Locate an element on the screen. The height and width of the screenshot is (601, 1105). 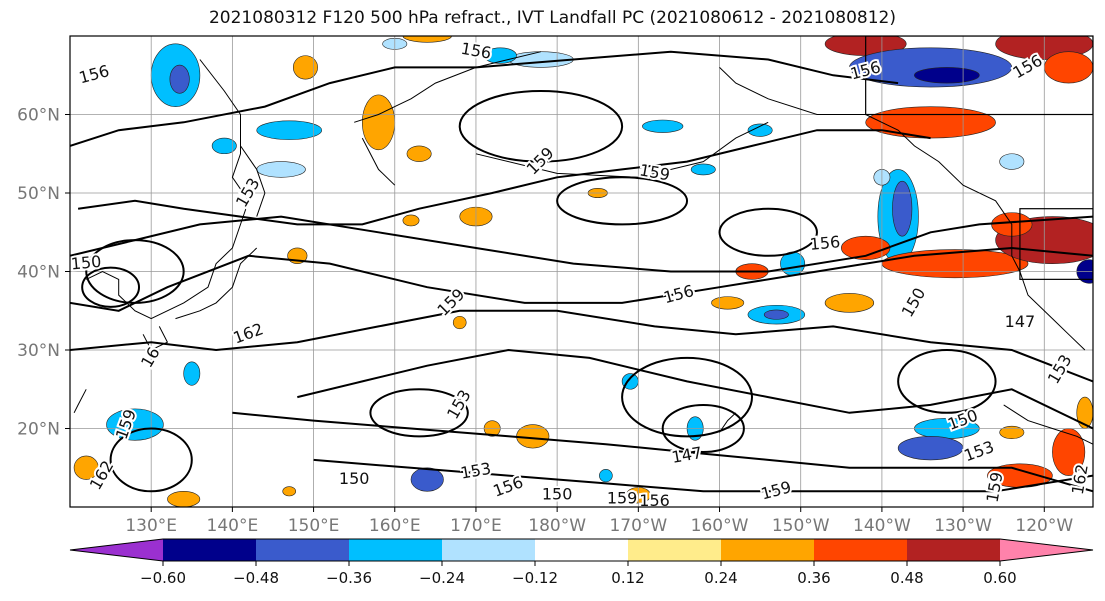
colorbar-tick-label: −0.12 is located at coordinates (535, 578).